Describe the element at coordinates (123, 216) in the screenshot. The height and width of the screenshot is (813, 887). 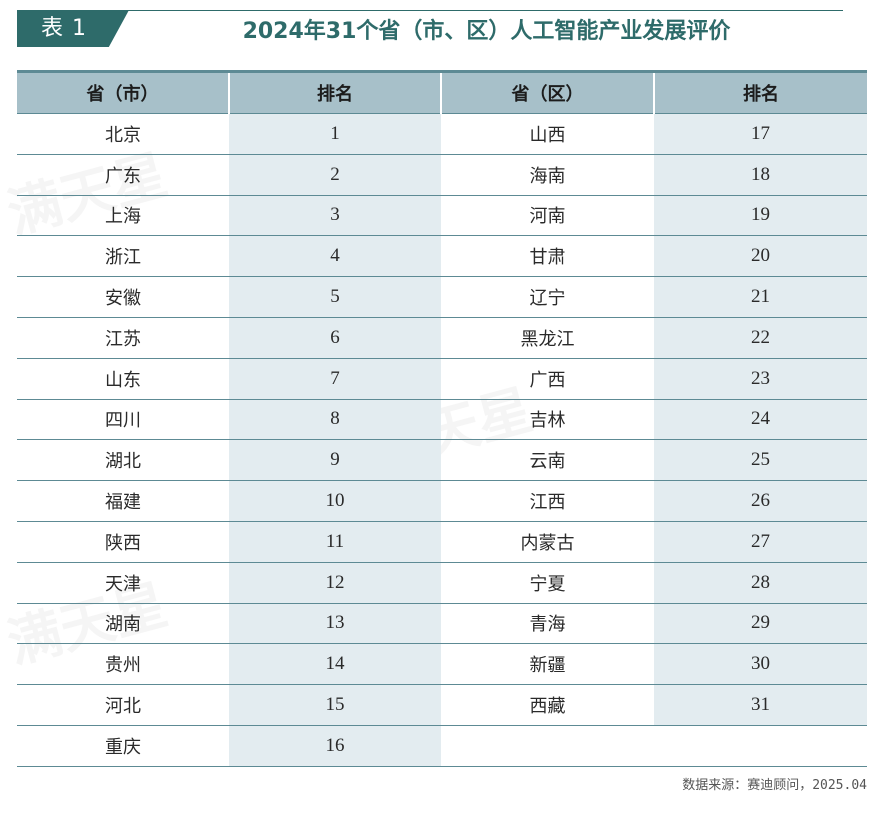
I see `province-cell: 上海` at that location.